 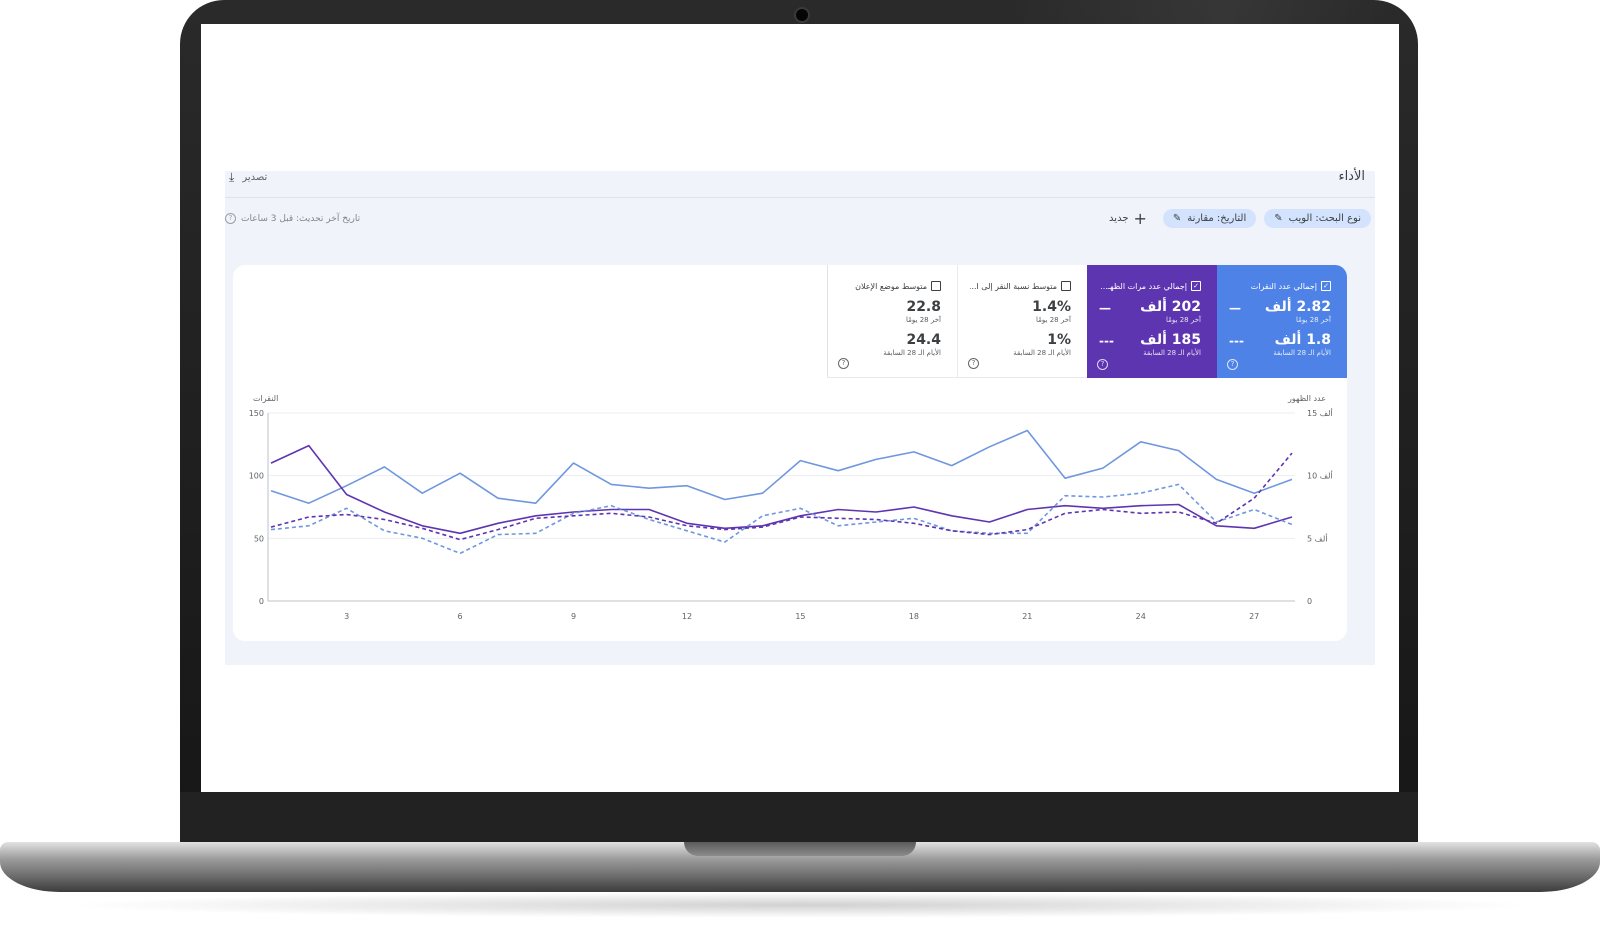 I want to click on search-type-label: نوع البحث: الويب, so click(x=1324, y=218).